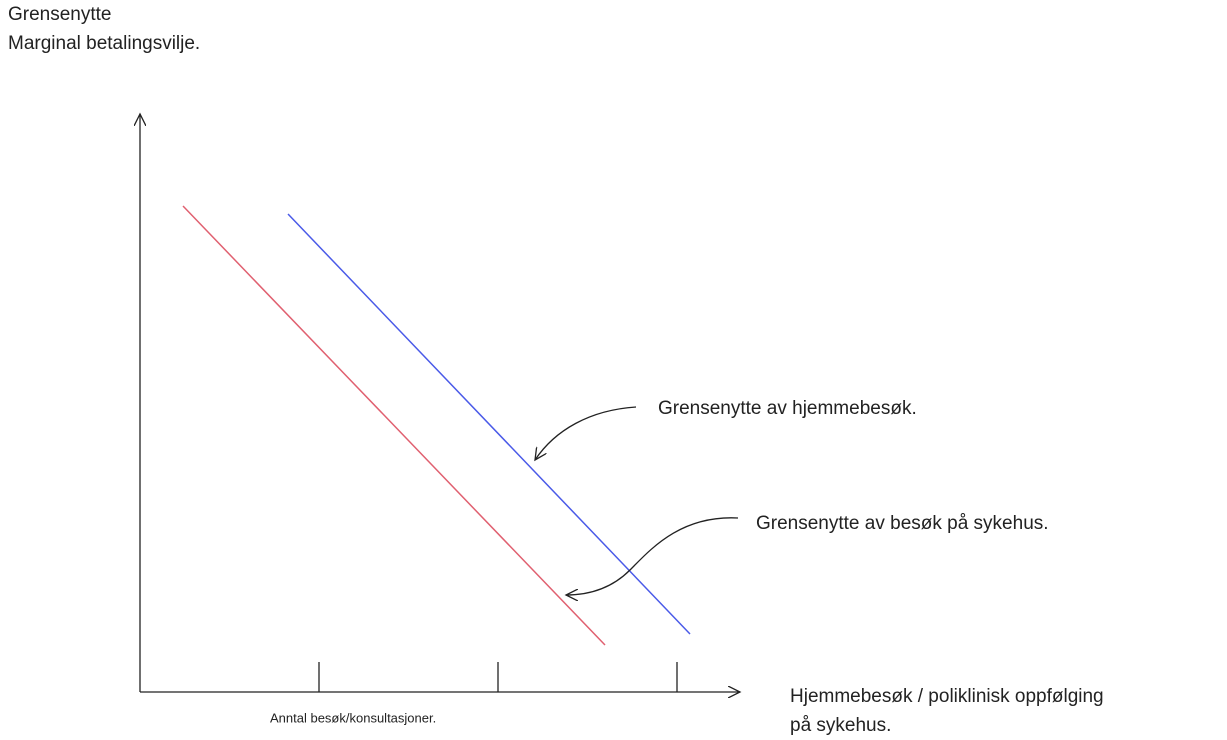  What do you see at coordinates (902, 523) in the screenshot?
I see `annotation: Grensenytte av besøk på sykehus.` at bounding box center [902, 523].